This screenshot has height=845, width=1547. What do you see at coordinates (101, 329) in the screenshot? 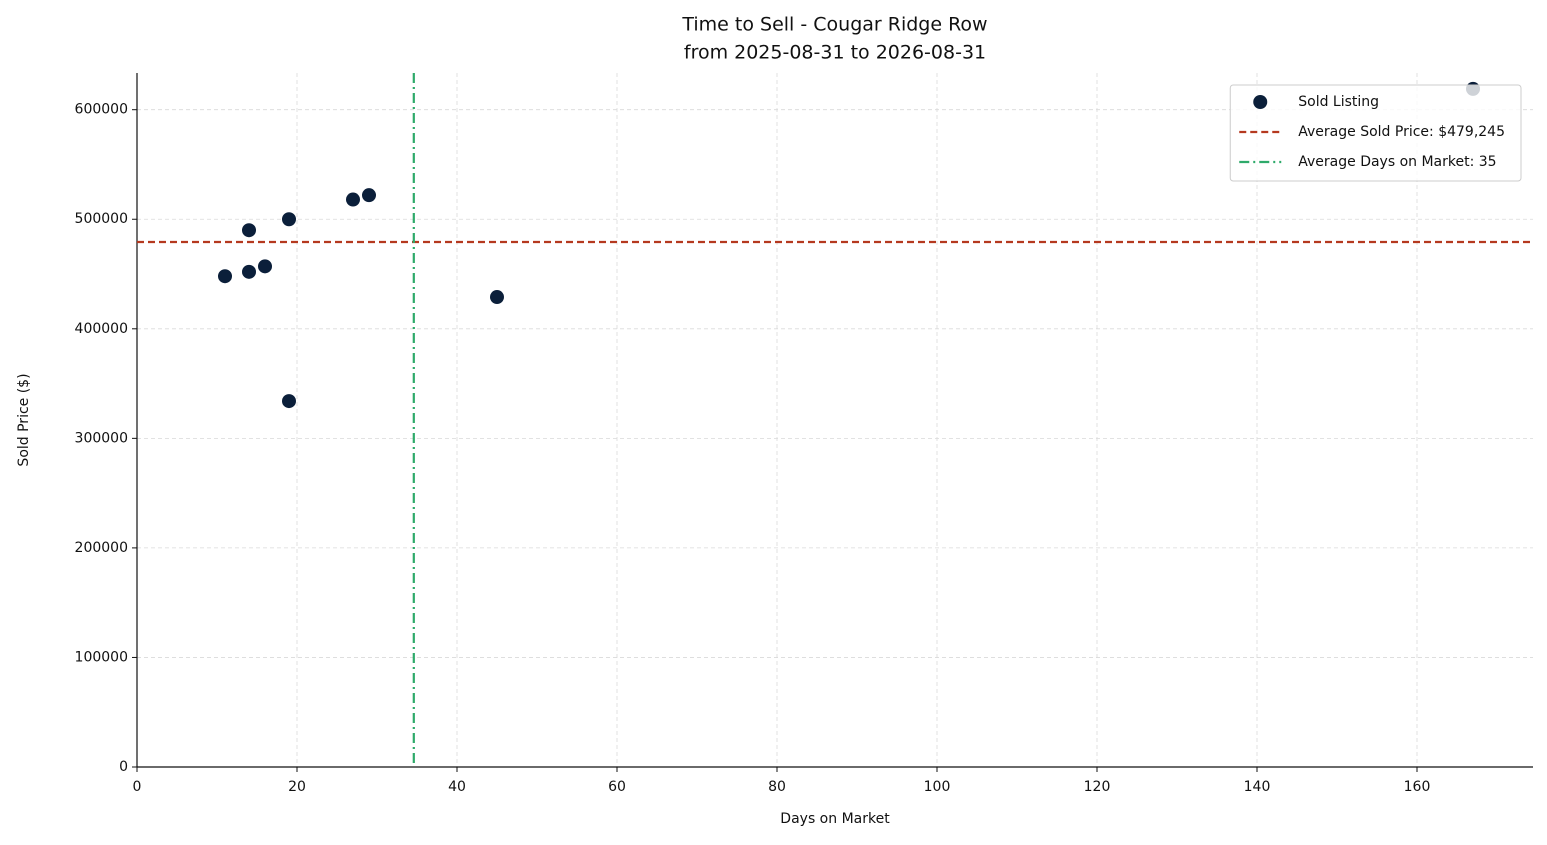
I see `y-tick-label: 400000` at bounding box center [101, 329].